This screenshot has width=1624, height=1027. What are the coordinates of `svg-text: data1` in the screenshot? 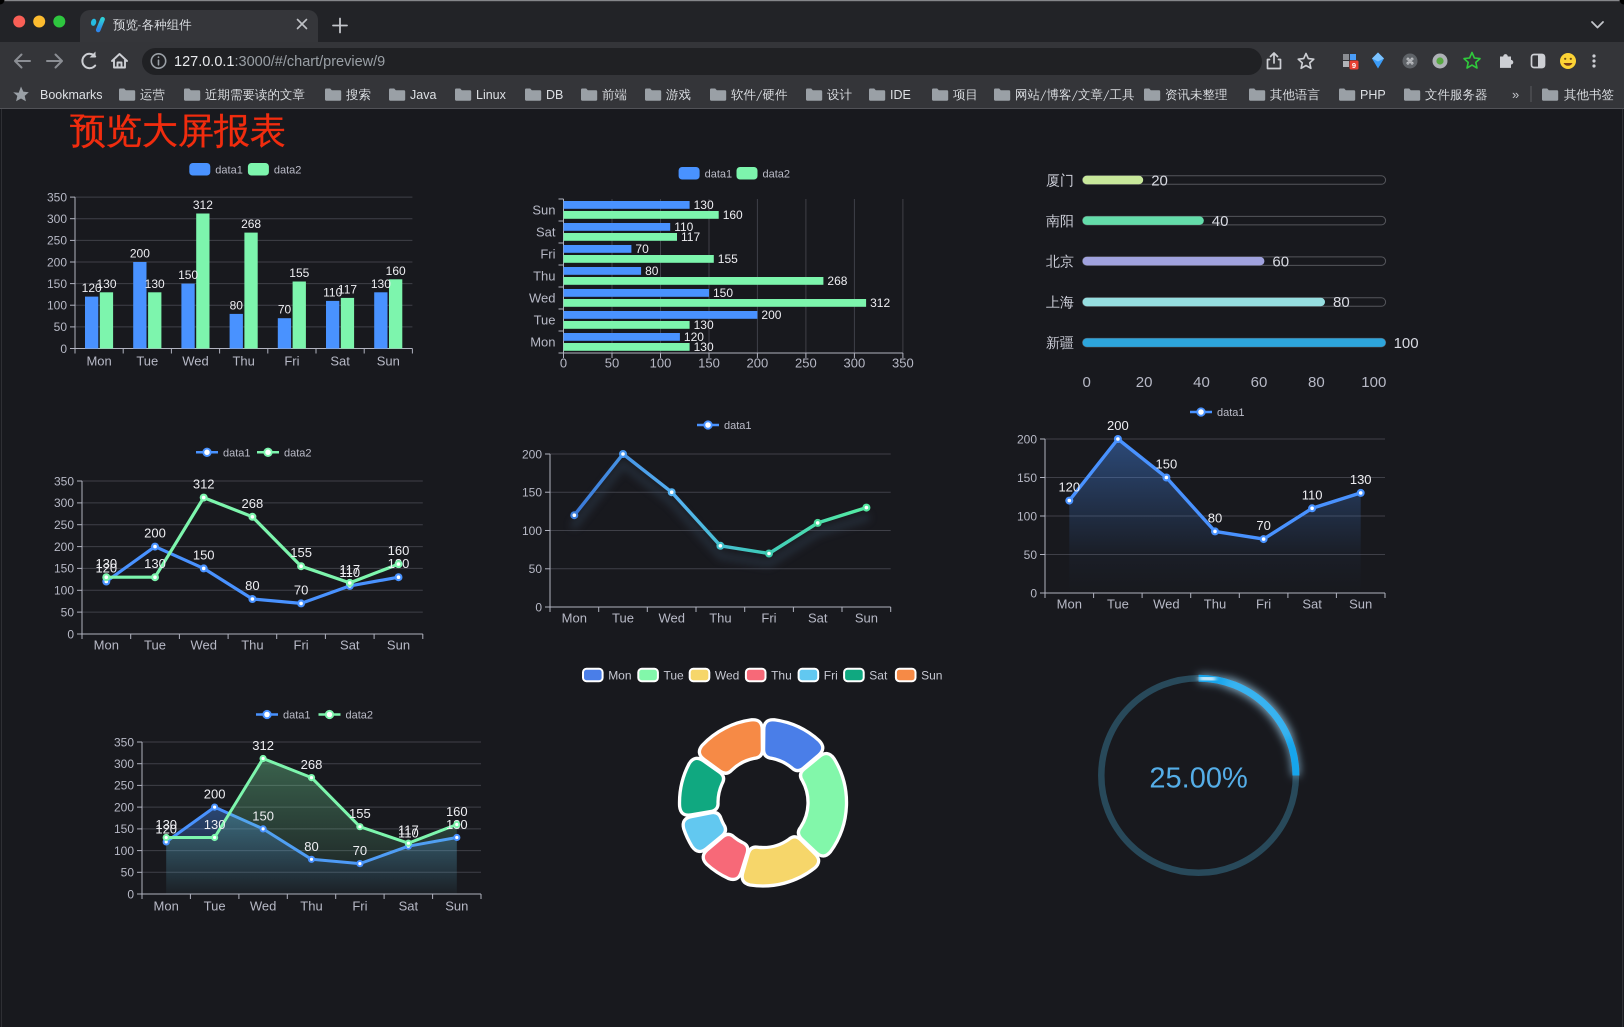 It's located at (719, 174).